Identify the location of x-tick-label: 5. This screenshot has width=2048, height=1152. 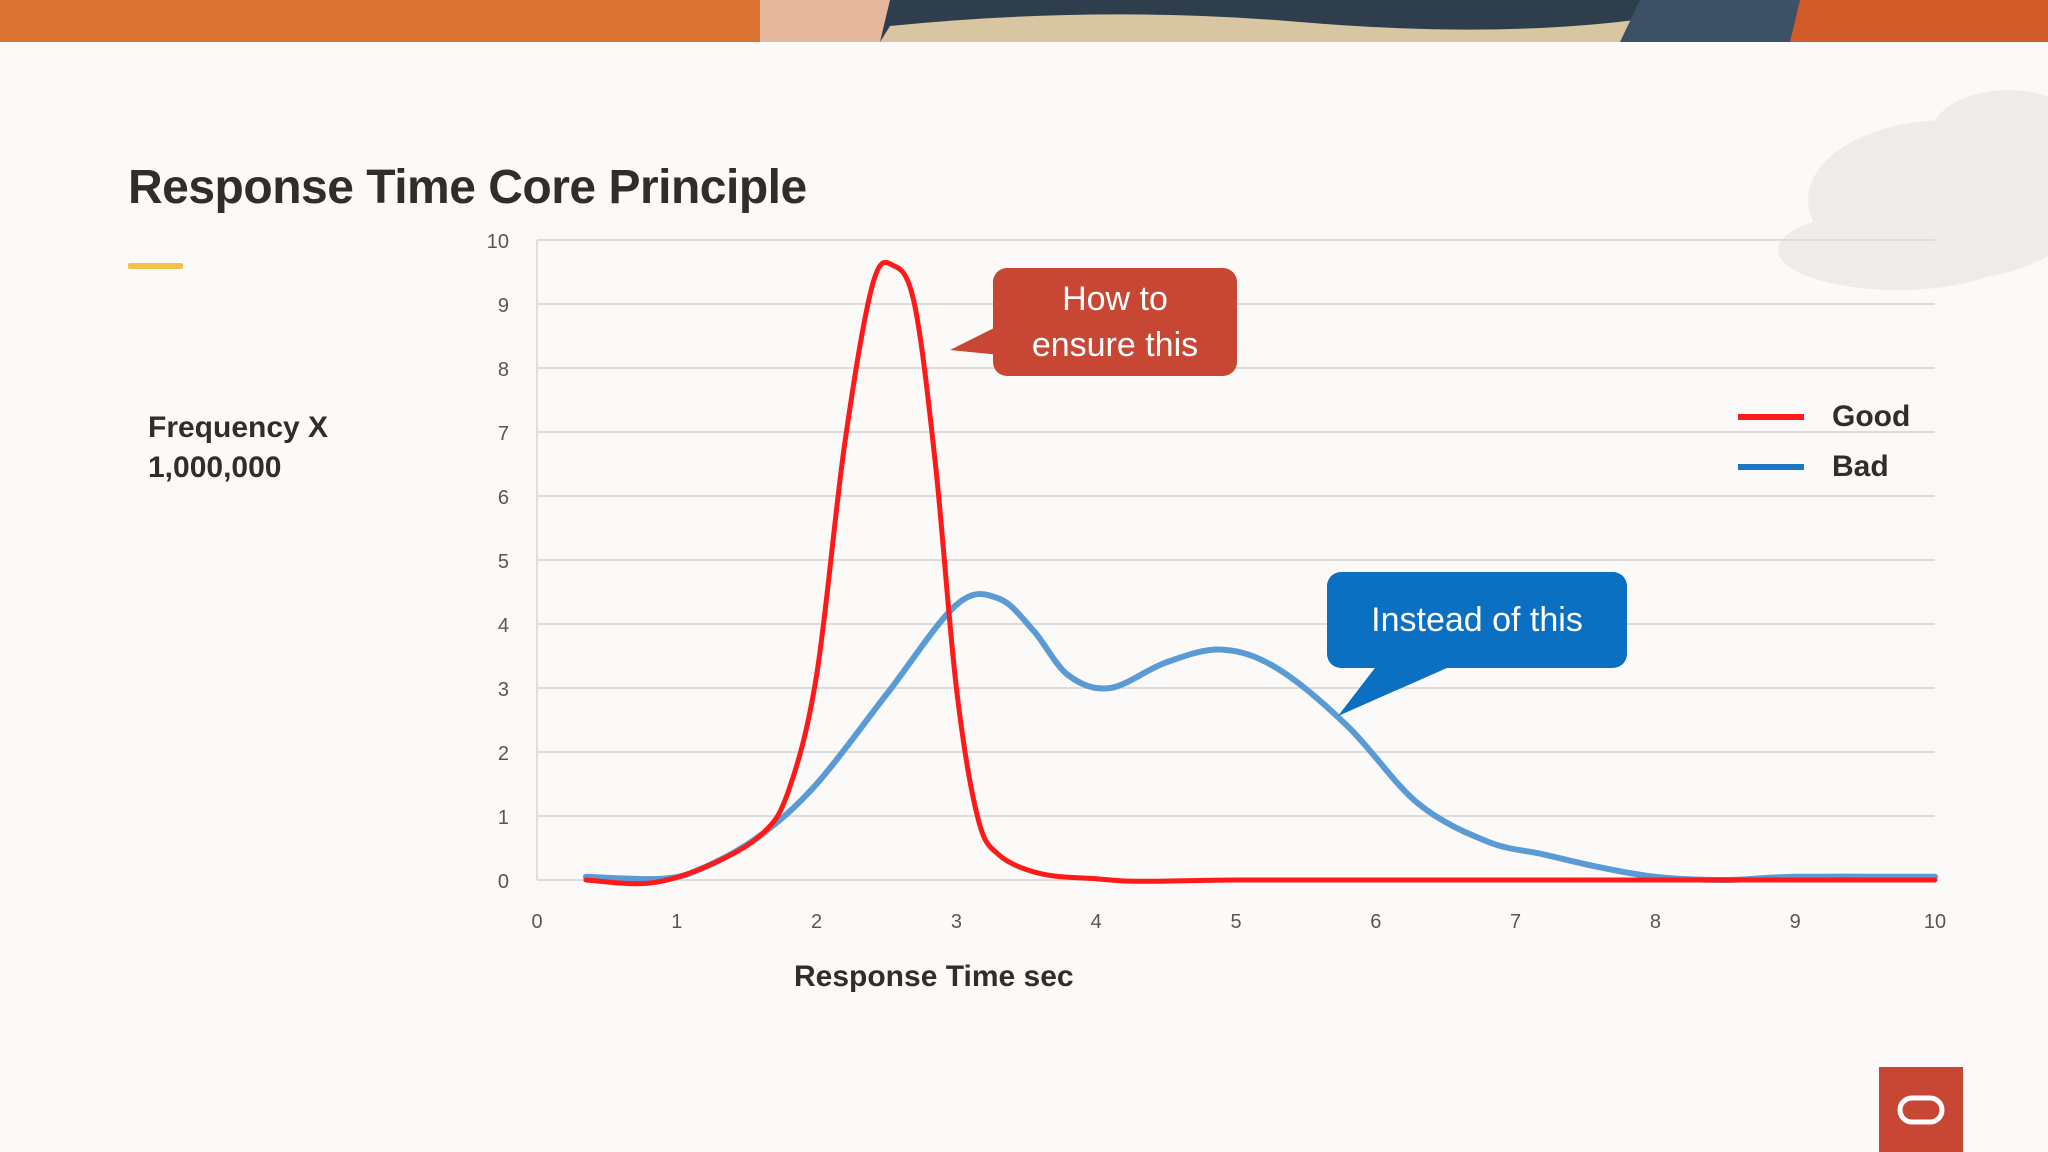
(1235, 922).